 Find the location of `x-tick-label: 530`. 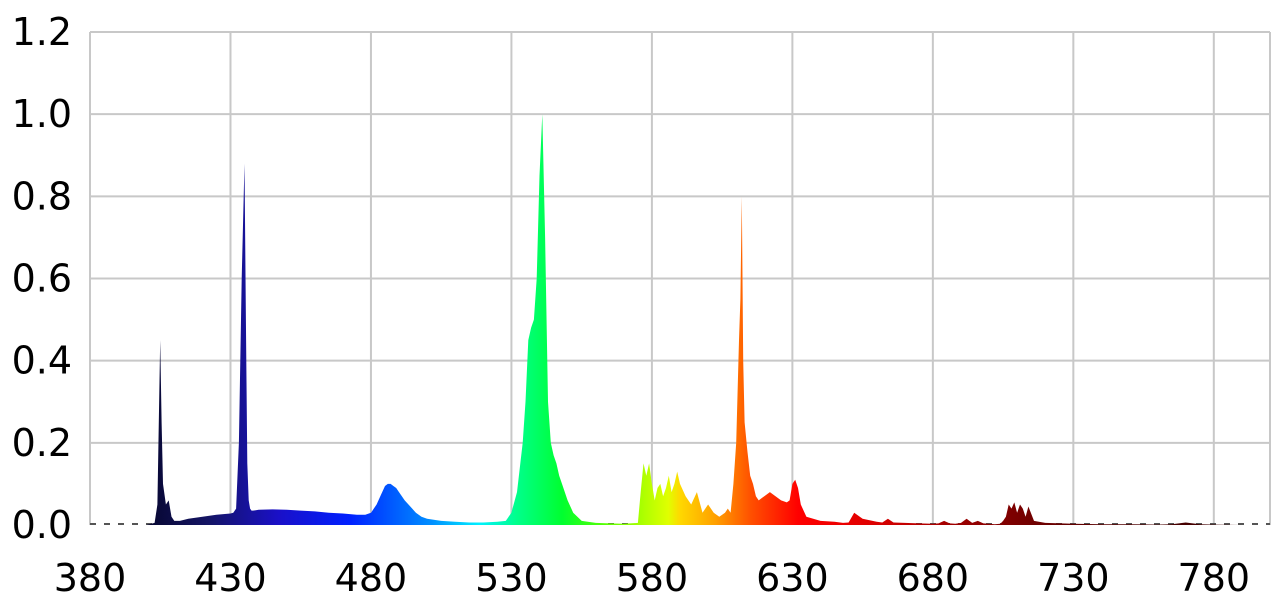

x-tick-label: 530 is located at coordinates (511, 578).